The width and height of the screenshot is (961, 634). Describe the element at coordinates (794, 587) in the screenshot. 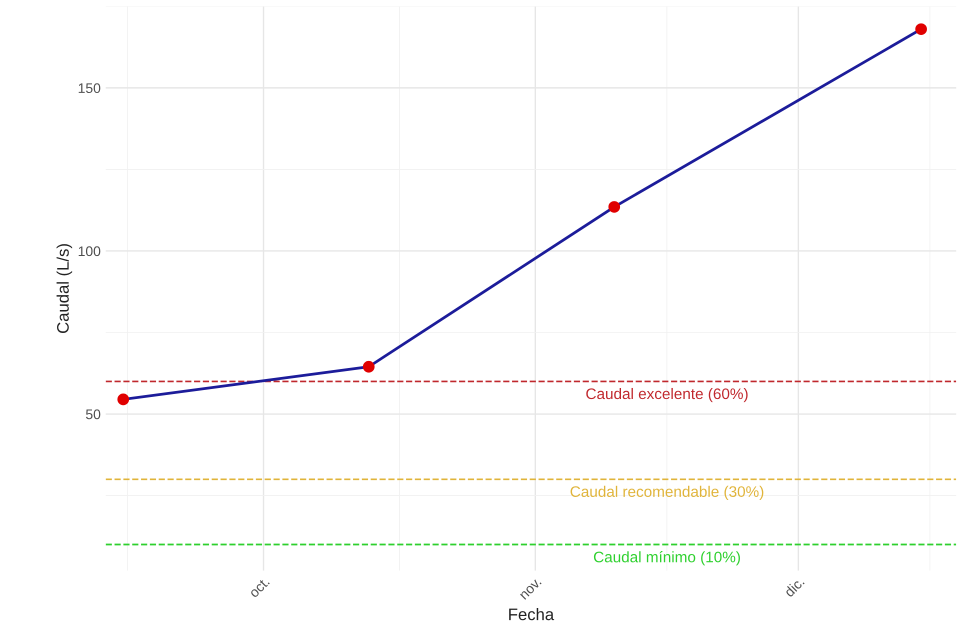

I see `x-tick-label: dic.` at that location.